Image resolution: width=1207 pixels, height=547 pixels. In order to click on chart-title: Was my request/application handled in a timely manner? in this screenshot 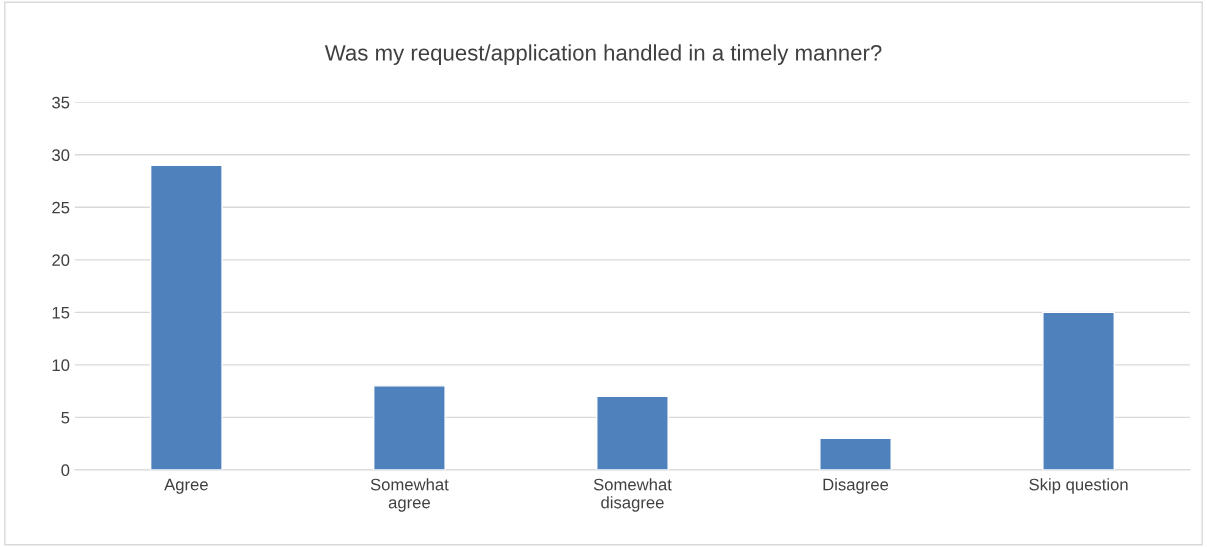, I will do `click(603, 55)`.